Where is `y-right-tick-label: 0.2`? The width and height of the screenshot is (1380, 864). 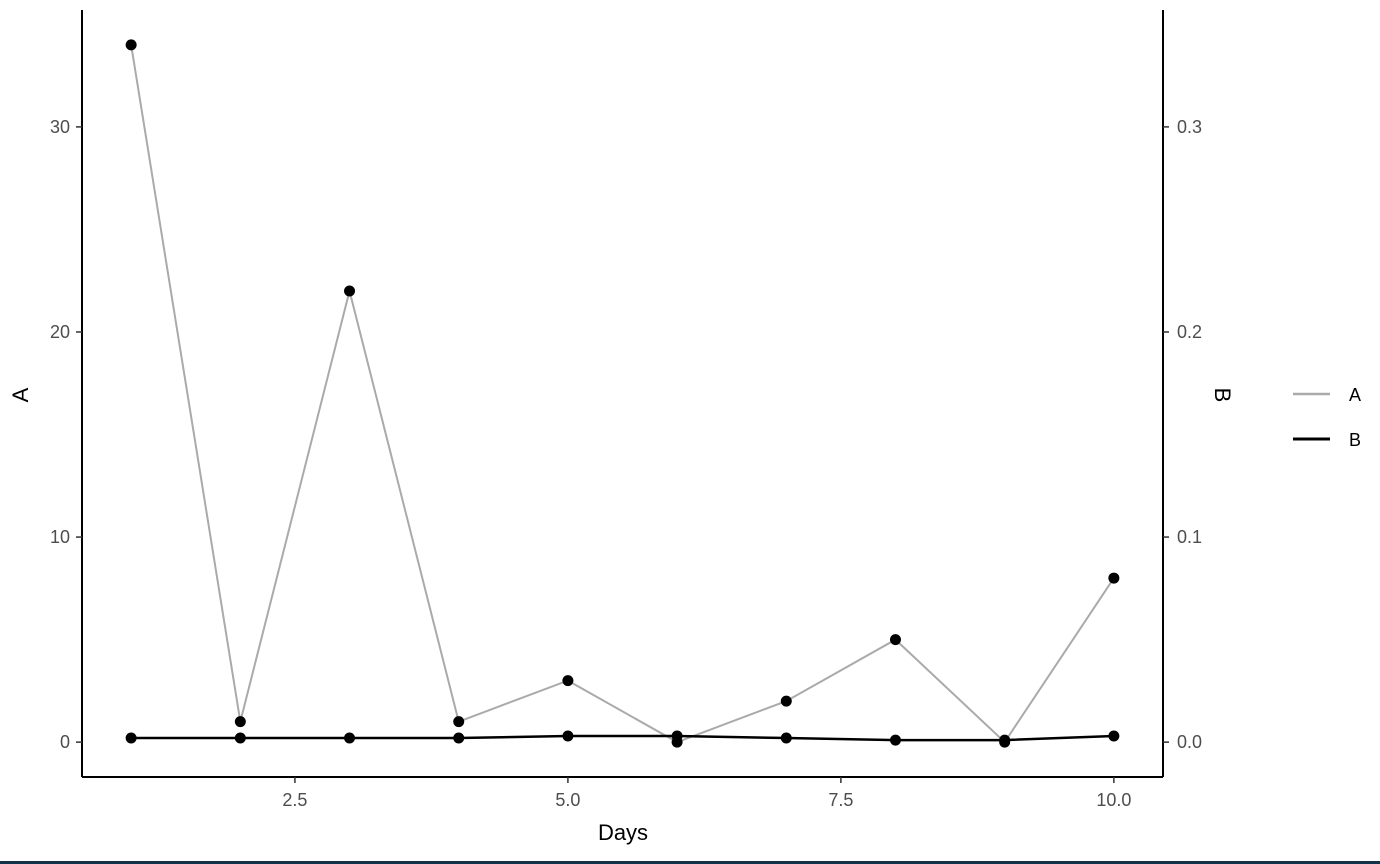
y-right-tick-label: 0.2 is located at coordinates (1189, 332).